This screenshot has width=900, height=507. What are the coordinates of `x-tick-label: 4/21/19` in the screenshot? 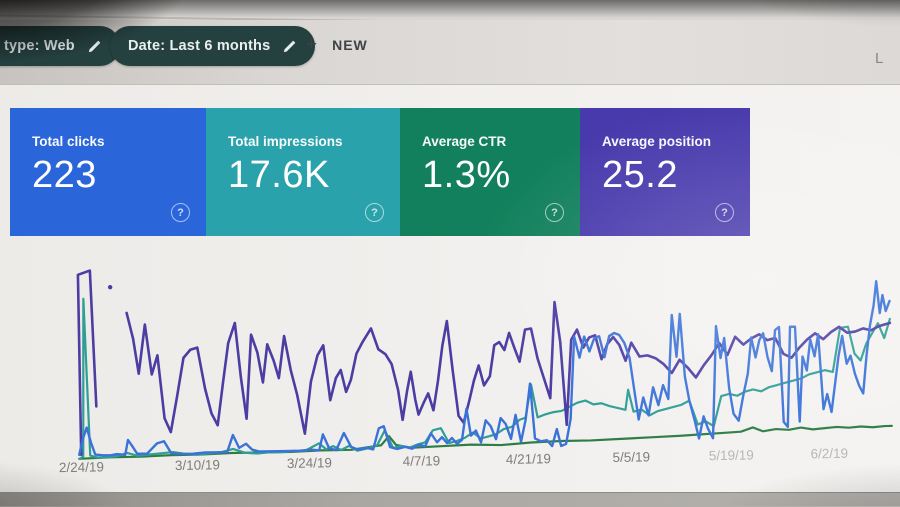 It's located at (528, 459).